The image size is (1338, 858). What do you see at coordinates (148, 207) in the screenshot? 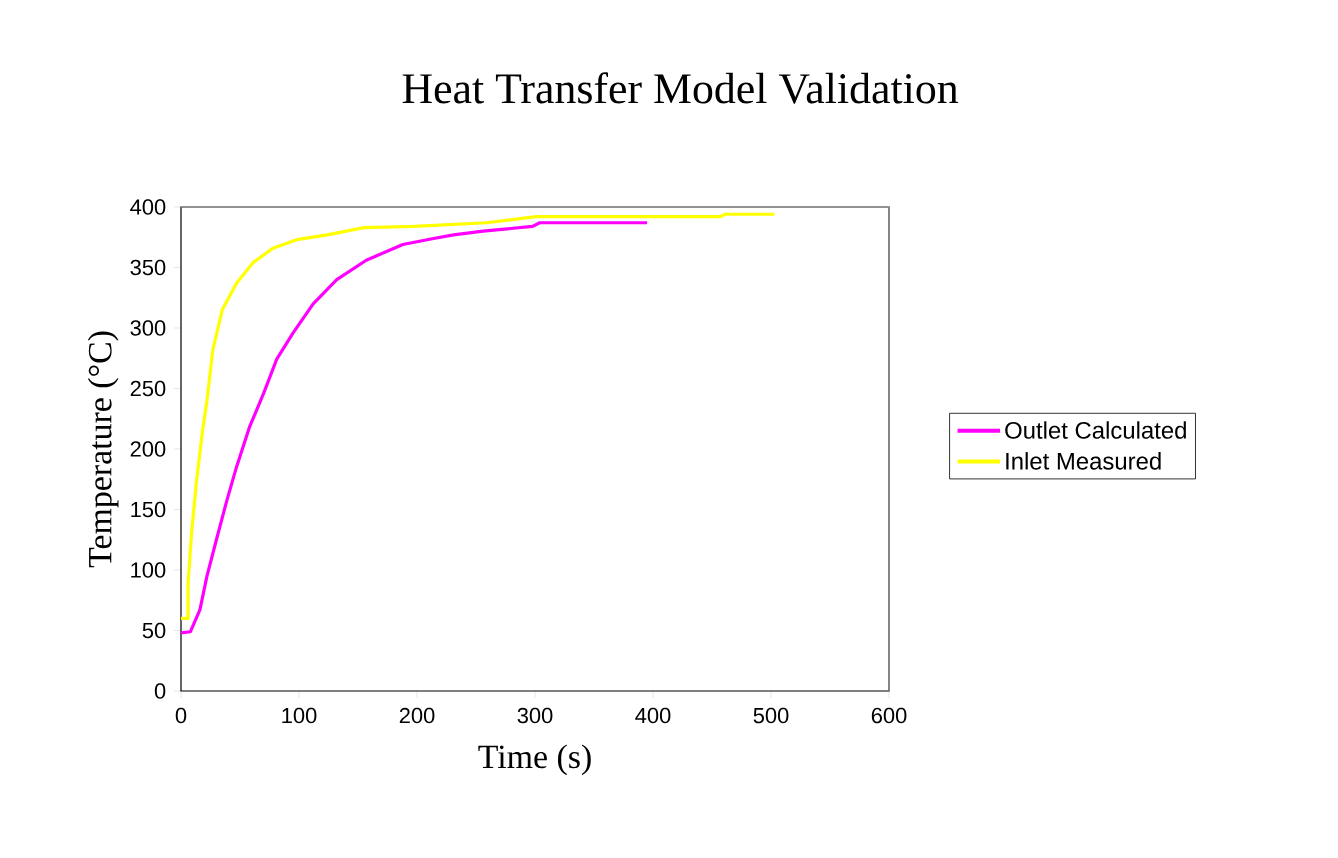
I see `y-tick-label: 400` at bounding box center [148, 207].